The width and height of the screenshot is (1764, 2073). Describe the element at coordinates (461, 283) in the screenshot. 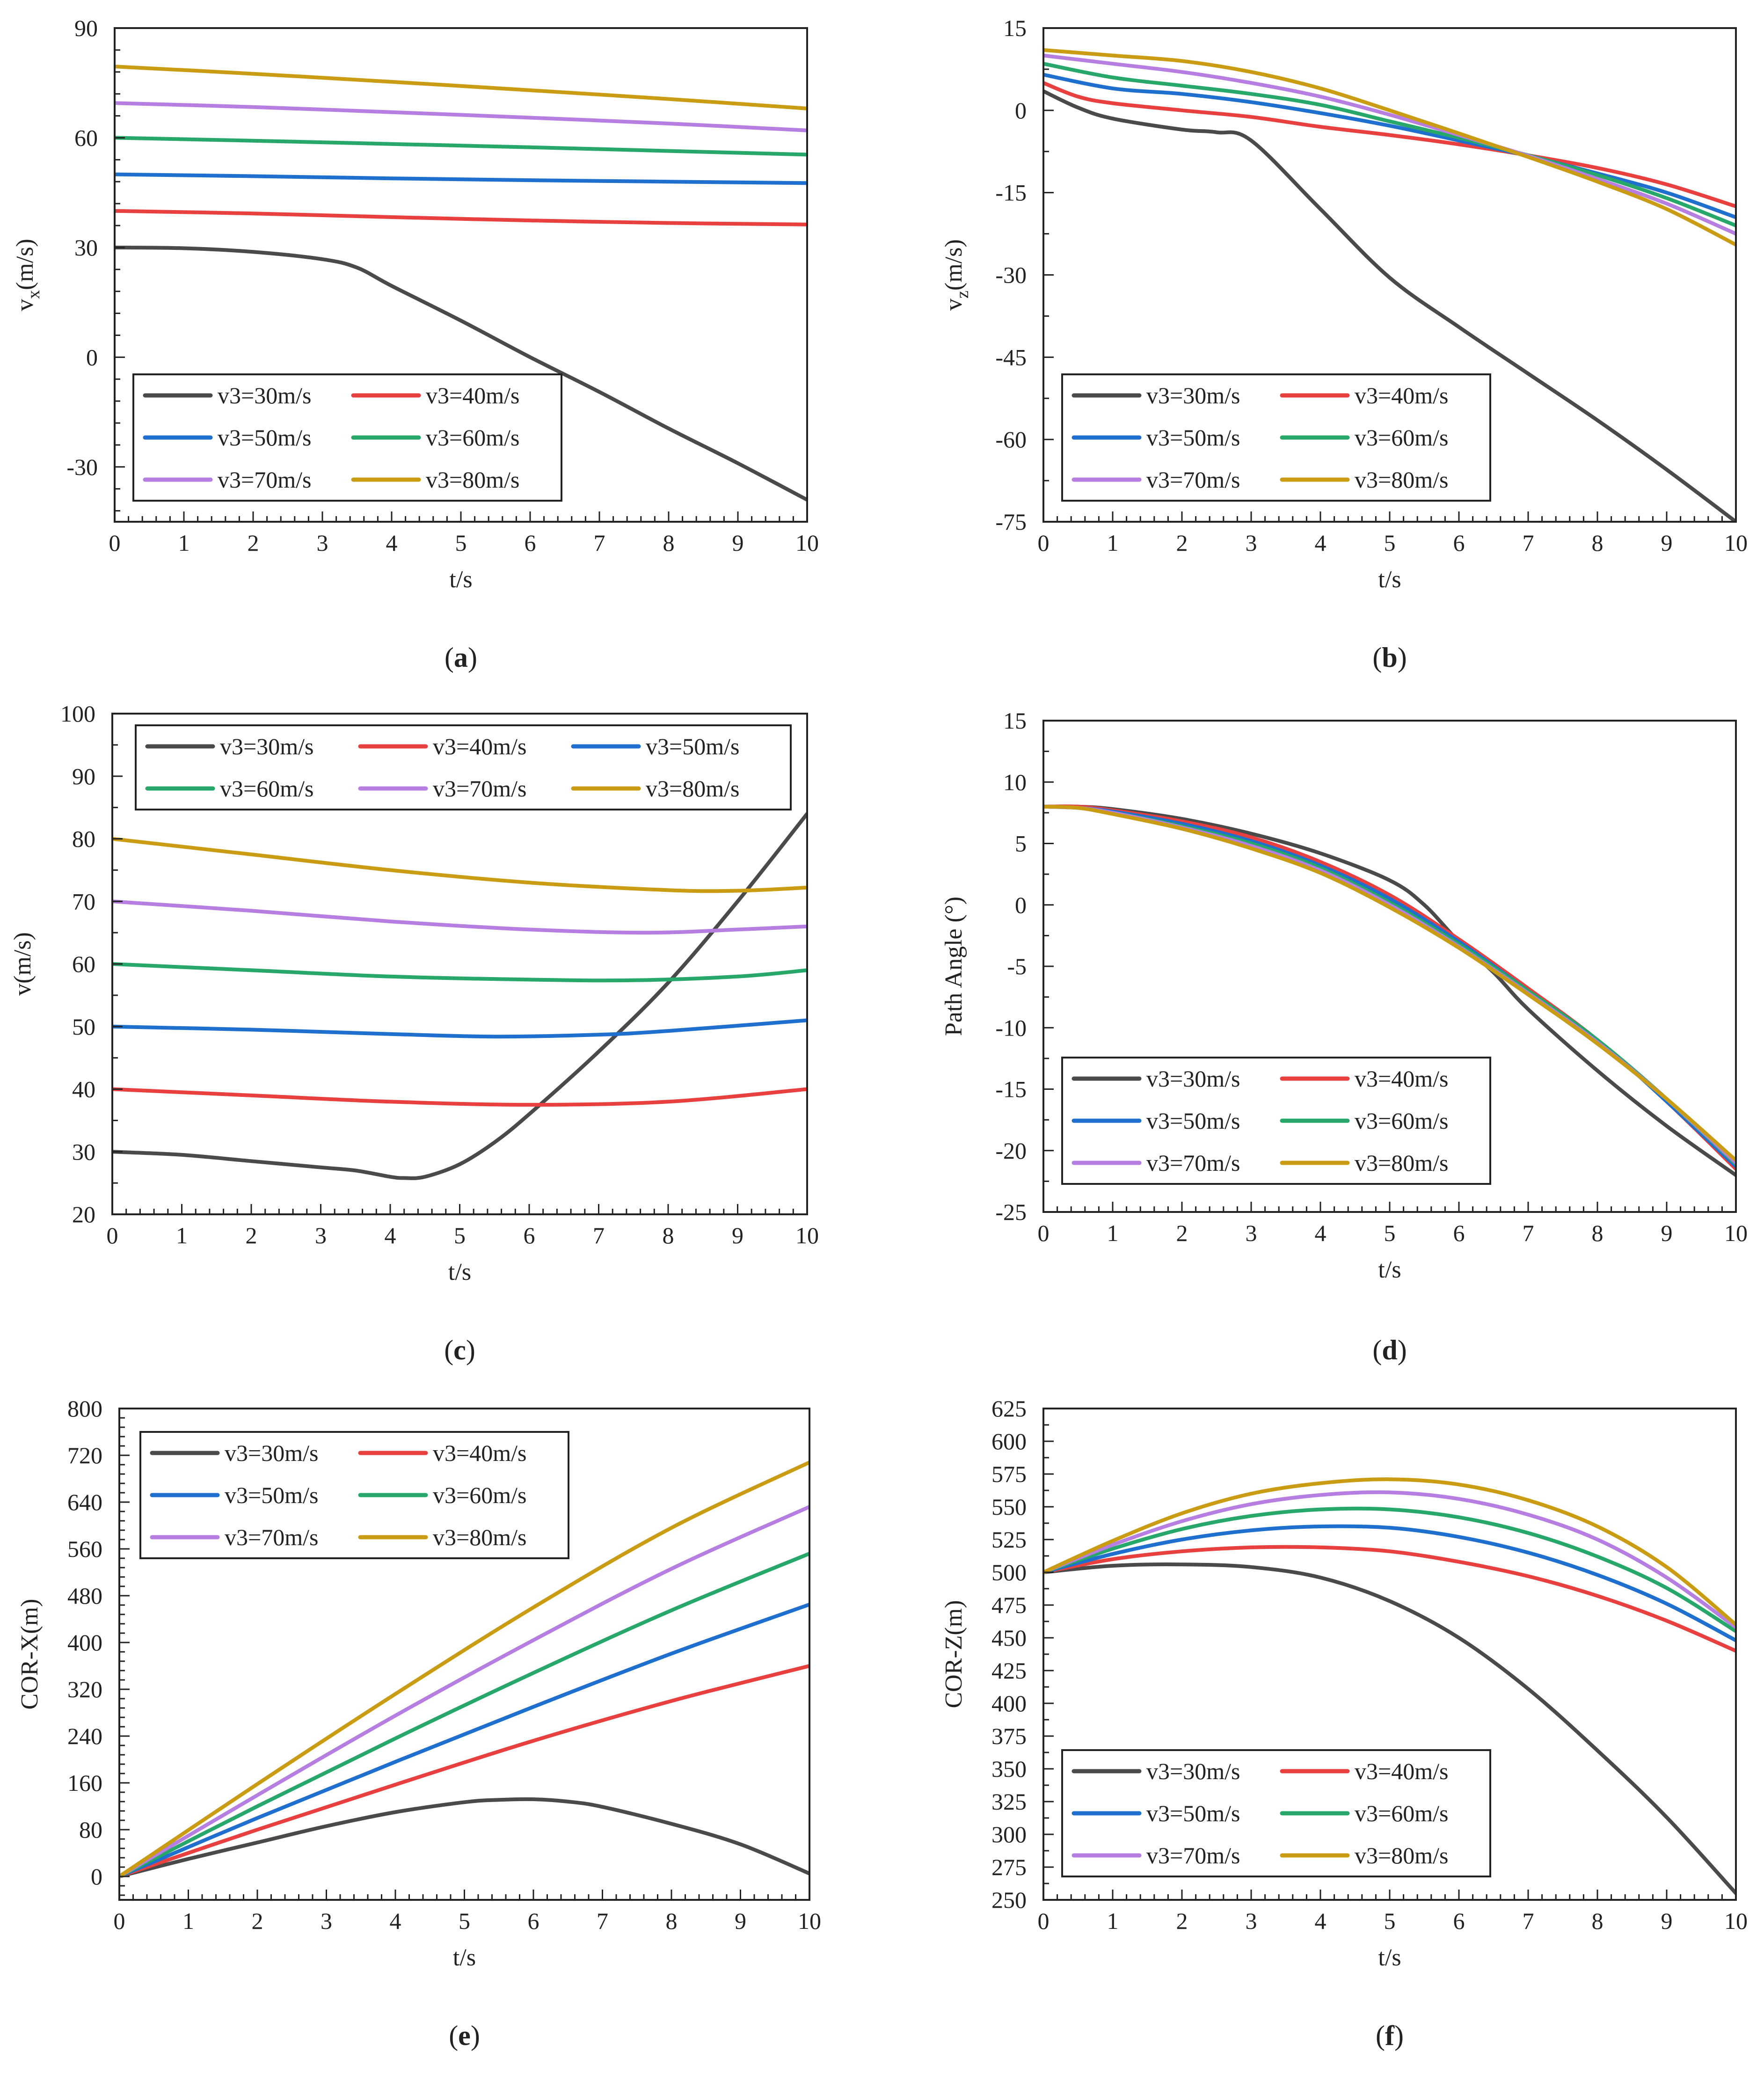

I see `series-group` at that location.